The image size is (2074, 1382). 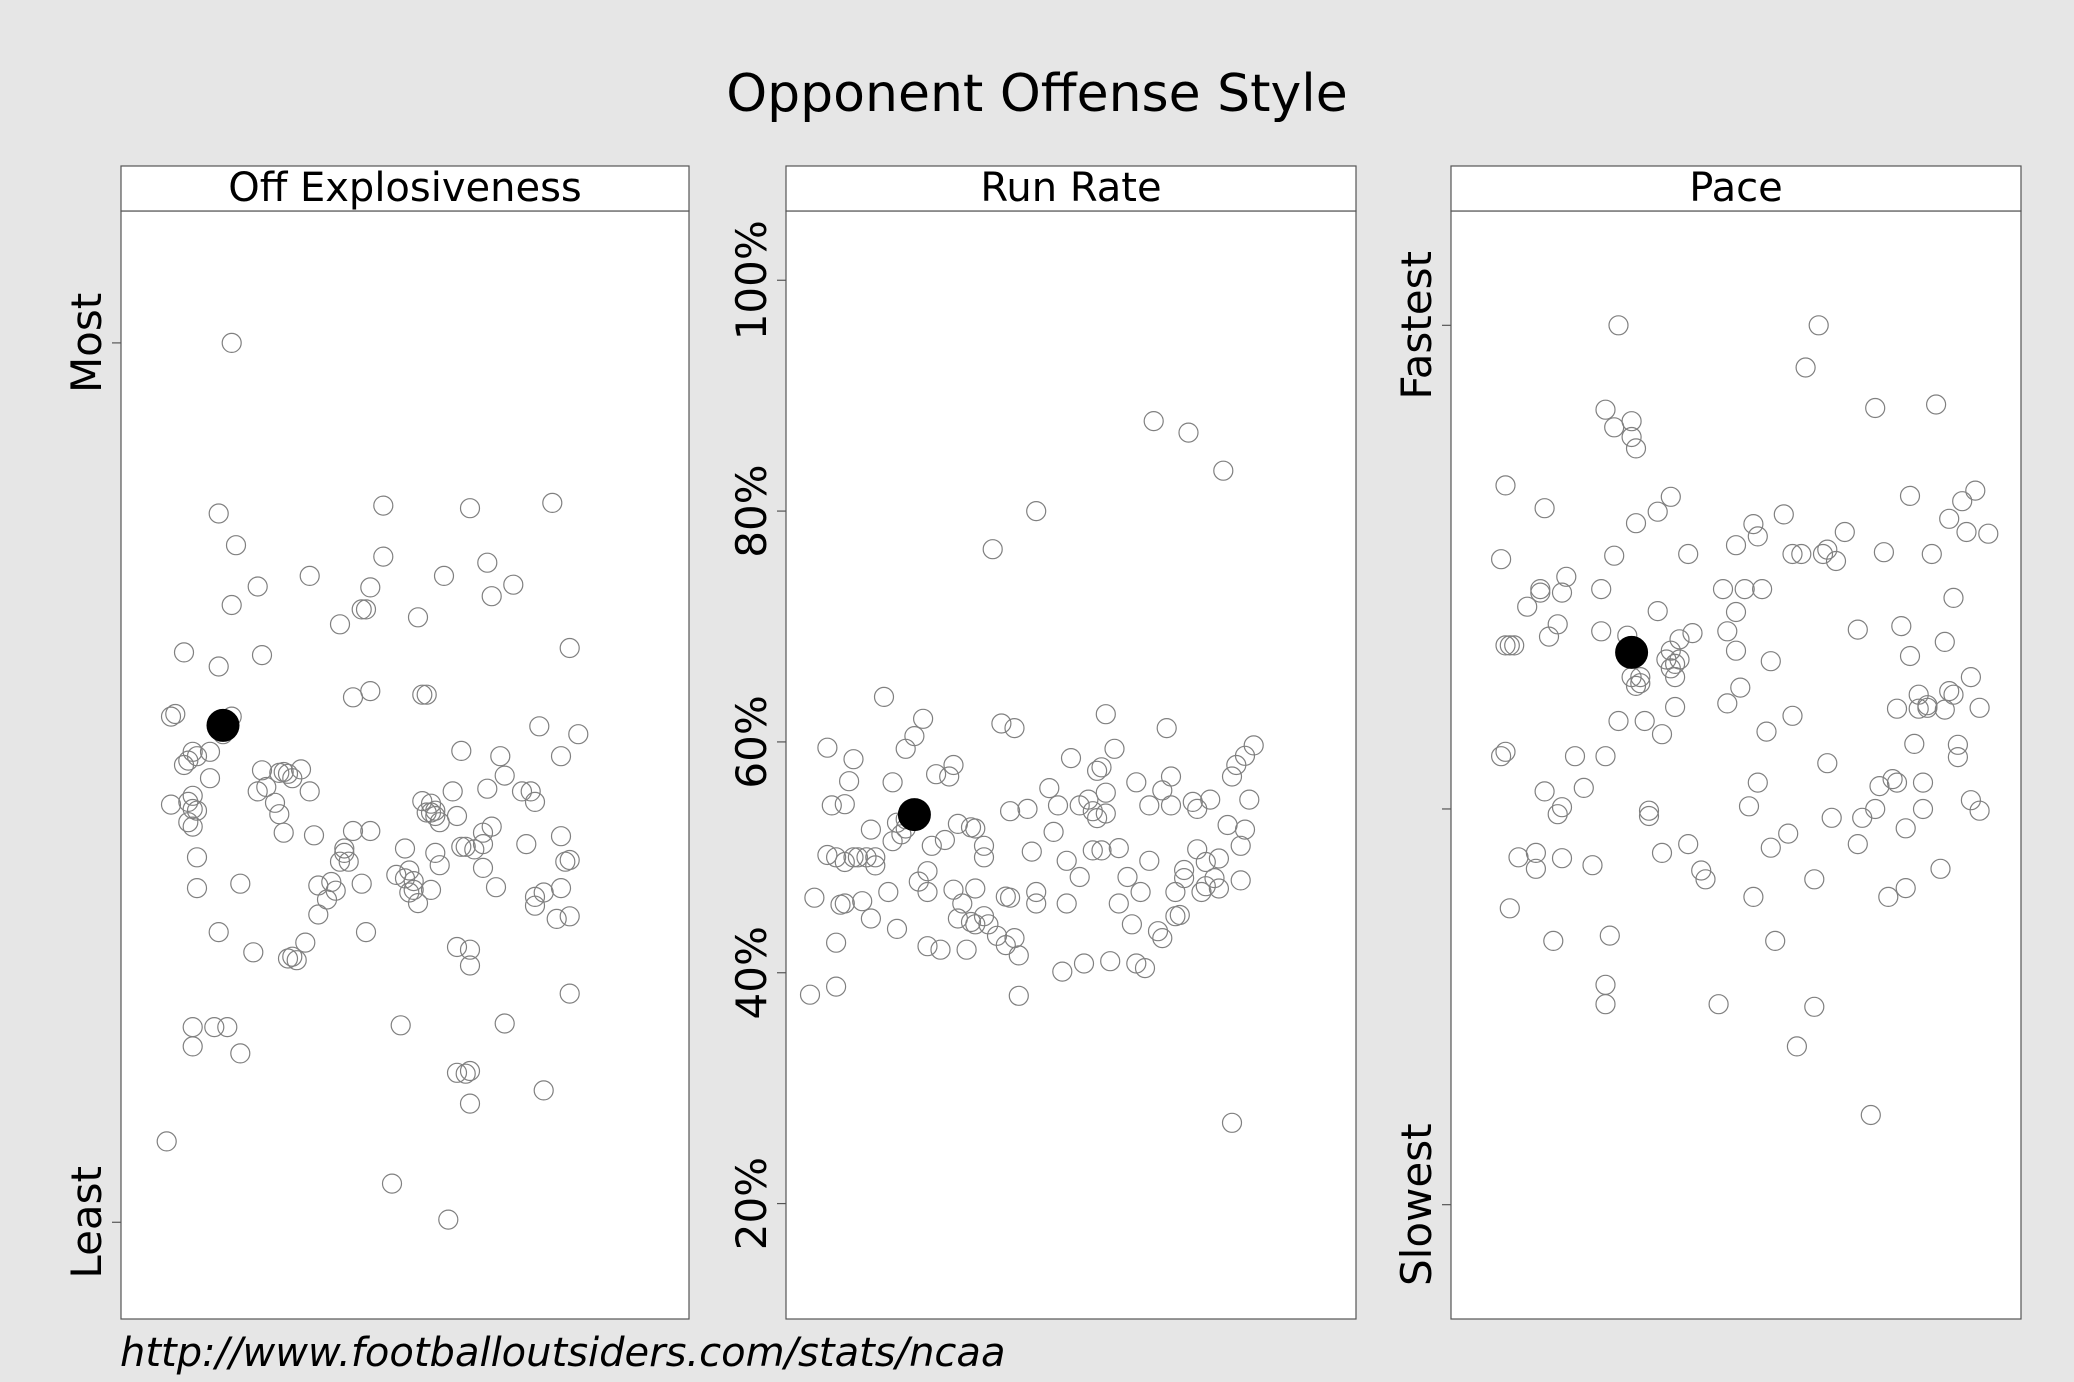 What do you see at coordinates (751, 741) in the screenshot?
I see `y-tick-label: 60%` at bounding box center [751, 741].